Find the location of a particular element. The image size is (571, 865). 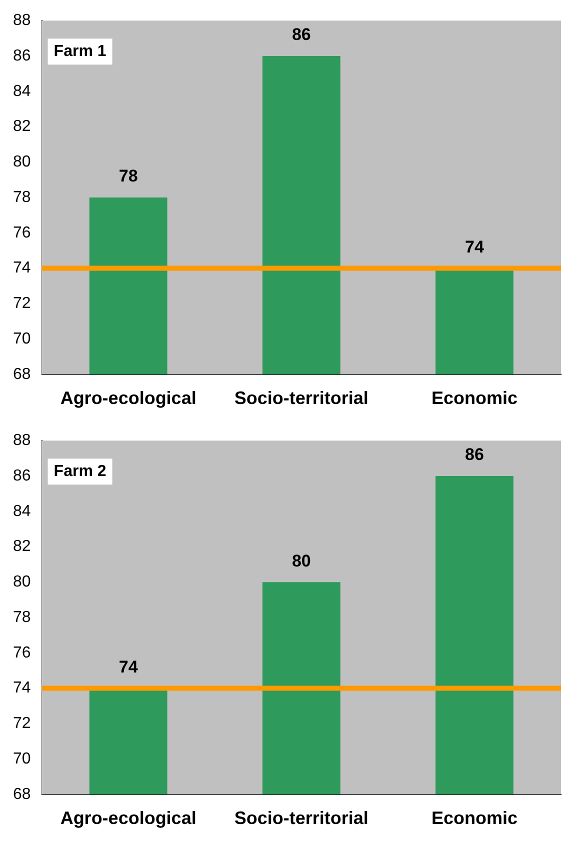

annotation: Farm 1 is located at coordinates (80, 51).